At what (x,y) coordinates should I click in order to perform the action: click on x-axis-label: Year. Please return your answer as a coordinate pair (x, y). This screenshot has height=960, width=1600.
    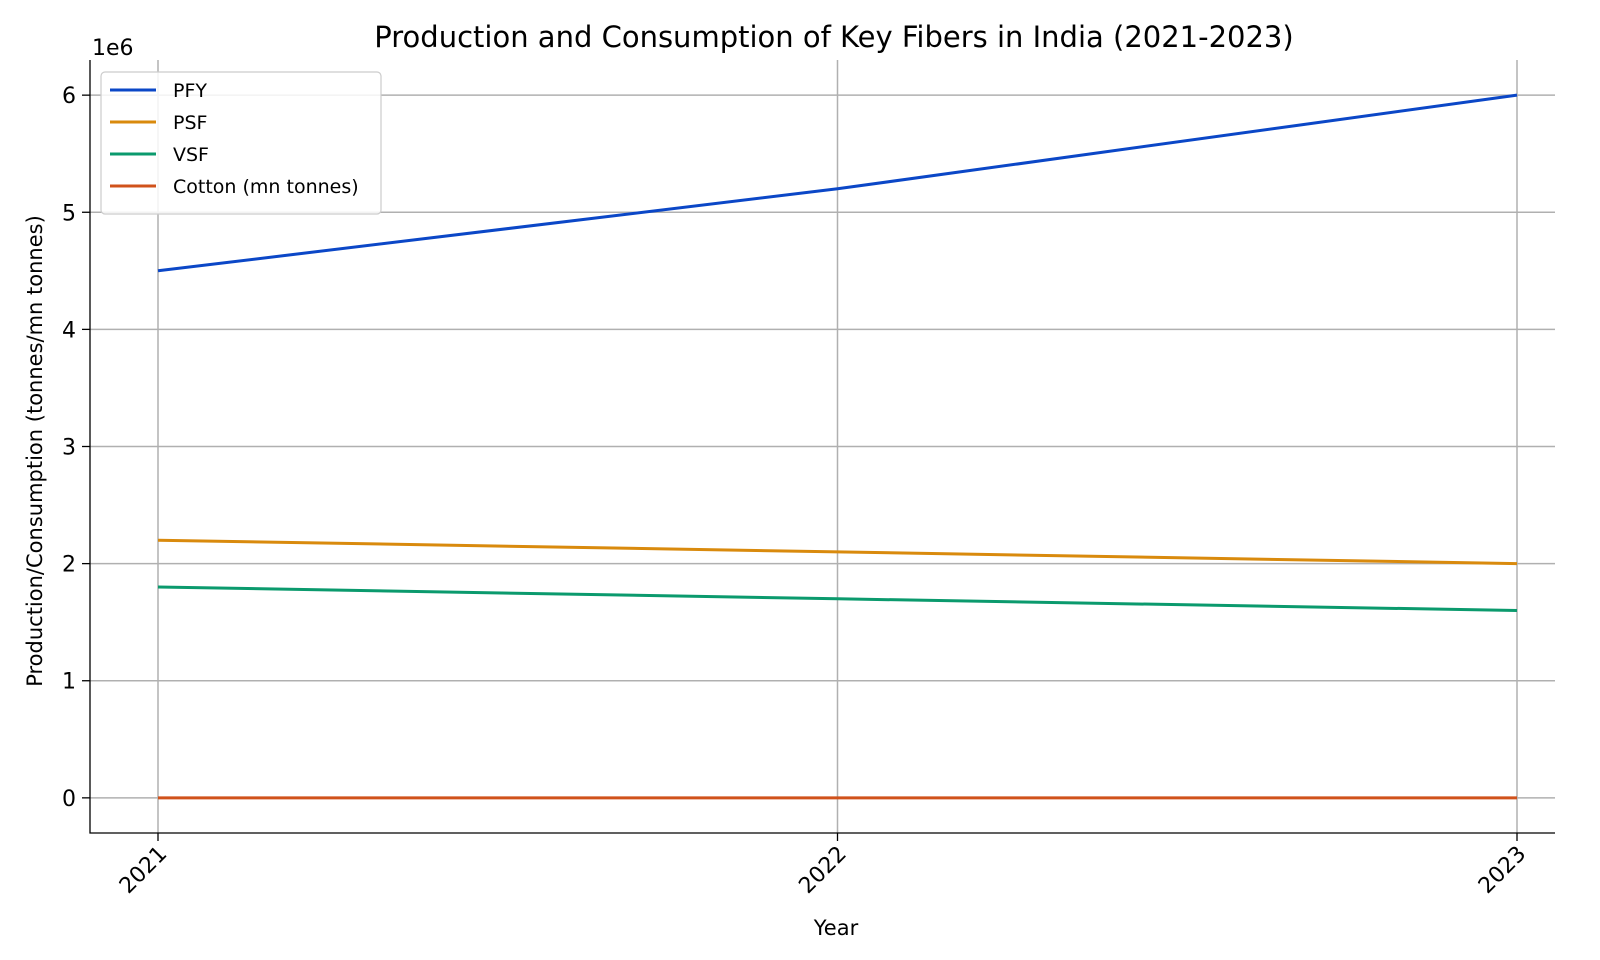
    Looking at the image, I should click on (836, 928).